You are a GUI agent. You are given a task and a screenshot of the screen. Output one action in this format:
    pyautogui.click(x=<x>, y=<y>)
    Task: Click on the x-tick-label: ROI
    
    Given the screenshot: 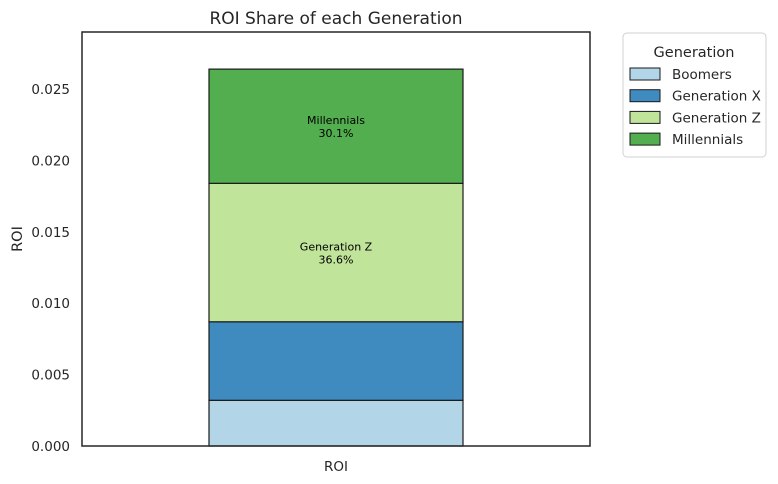 What is the action you would take?
    pyautogui.click(x=336, y=467)
    